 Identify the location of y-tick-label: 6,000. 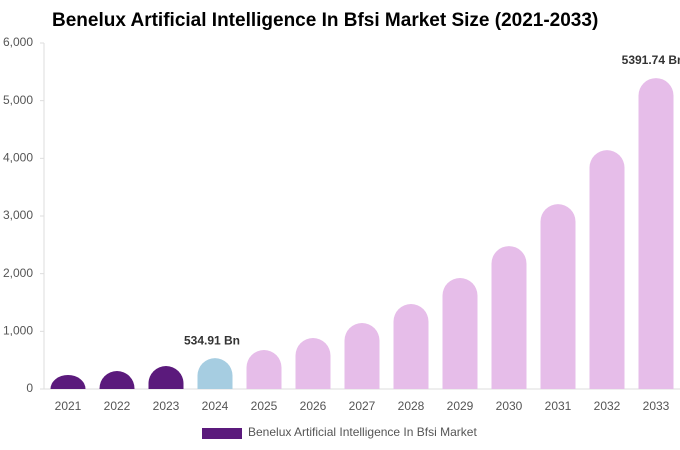
(18, 42).